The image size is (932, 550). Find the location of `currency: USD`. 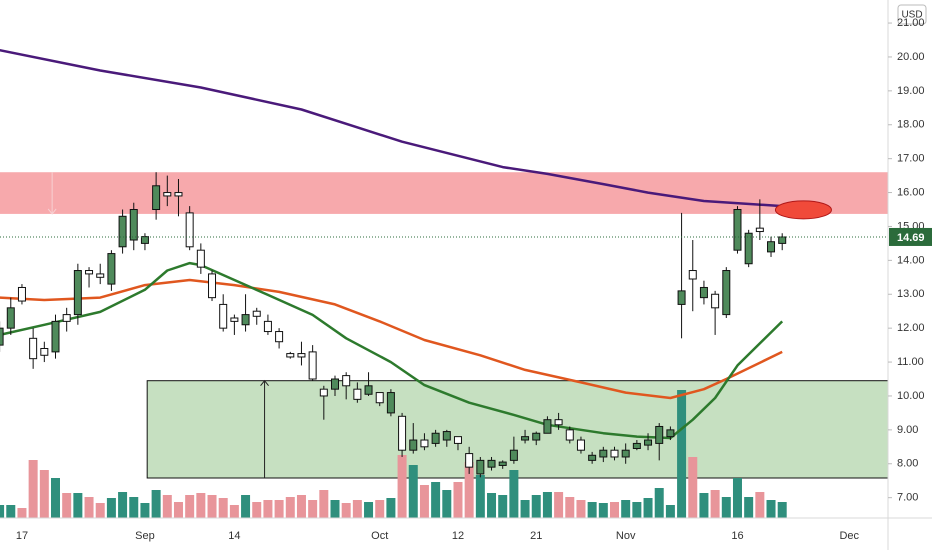

currency: USD is located at coordinates (911, 15).